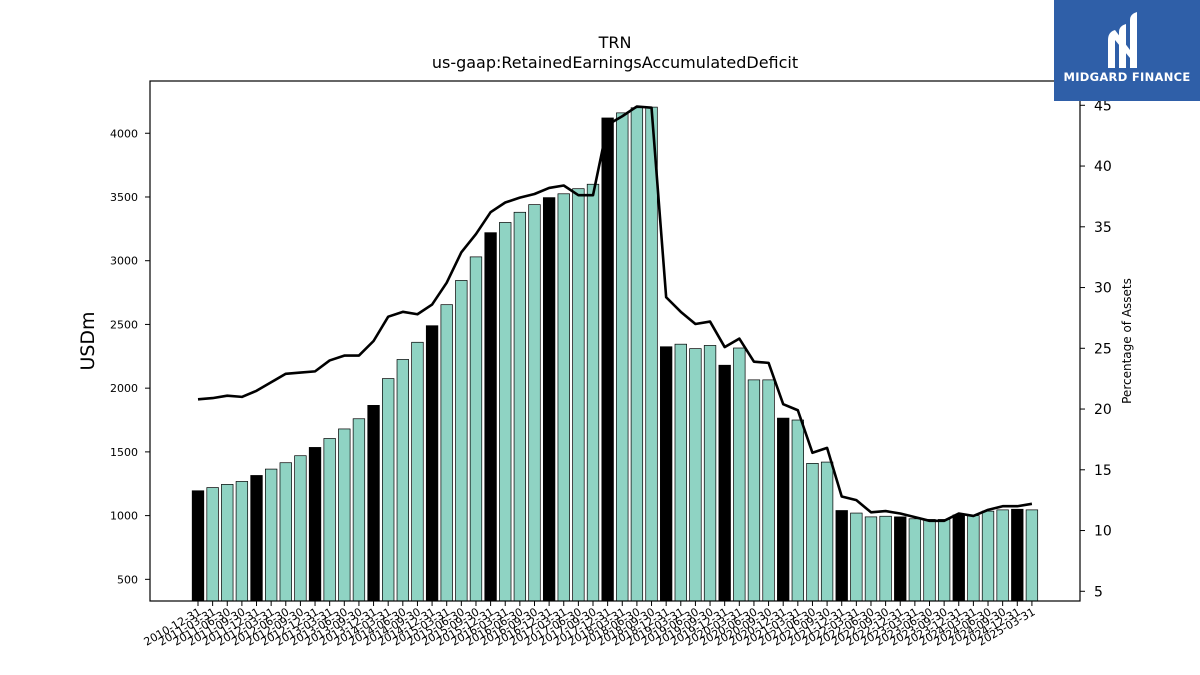 This screenshot has width=1200, height=675. What do you see at coordinates (615, 42) in the screenshot?
I see `chart-title: TRN` at bounding box center [615, 42].